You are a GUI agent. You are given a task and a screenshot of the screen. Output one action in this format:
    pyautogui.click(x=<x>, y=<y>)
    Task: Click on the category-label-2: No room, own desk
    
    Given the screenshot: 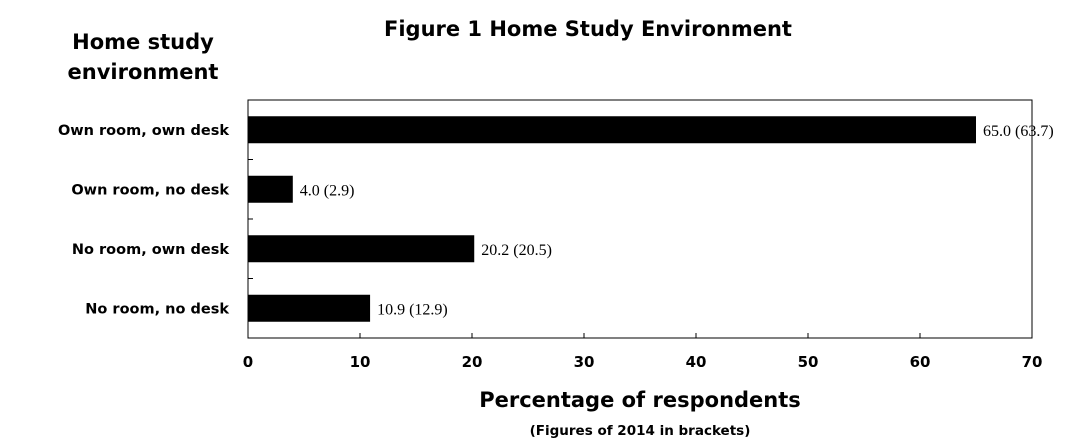 What is the action you would take?
    pyautogui.click(x=150, y=250)
    